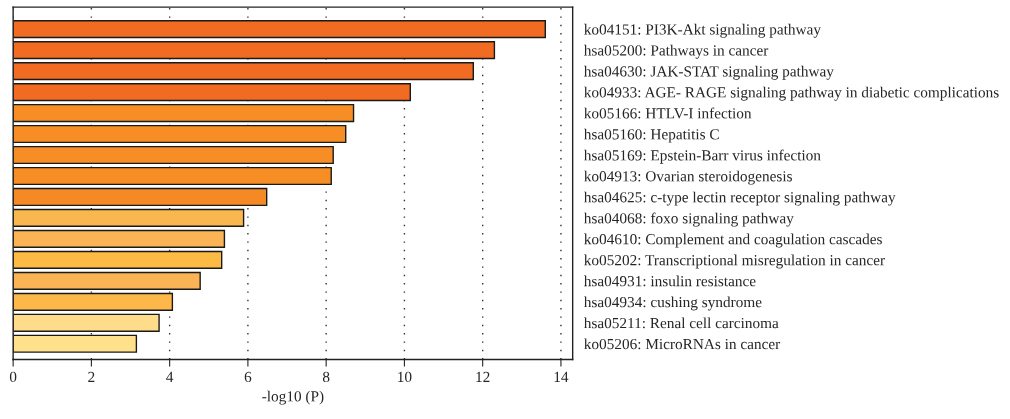 The height and width of the screenshot is (419, 1010). I want to click on x-axis-title: -log10 (P), so click(293, 397).